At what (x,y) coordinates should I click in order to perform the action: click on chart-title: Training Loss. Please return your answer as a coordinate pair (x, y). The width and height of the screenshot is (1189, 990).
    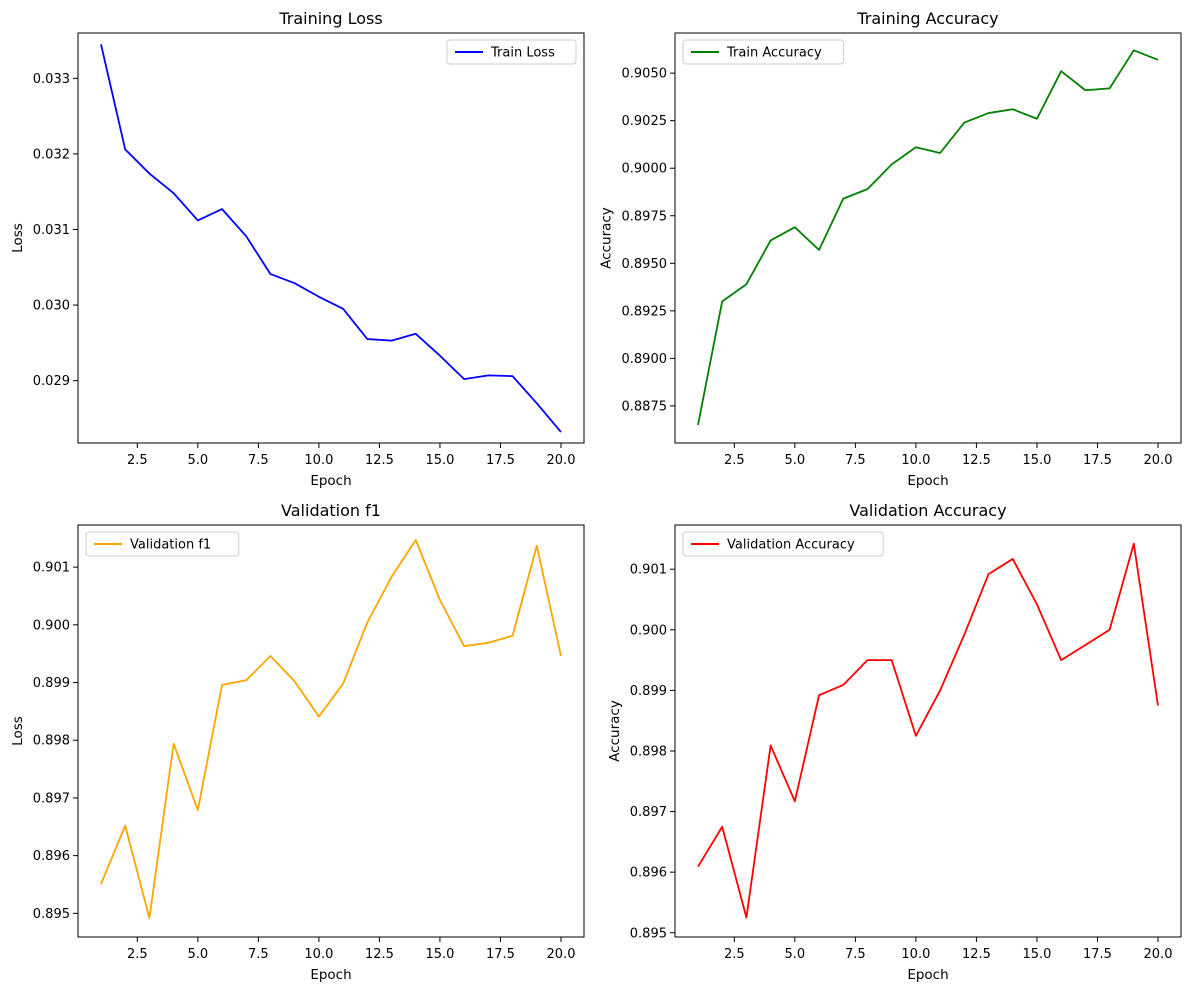
    Looking at the image, I should click on (330, 18).